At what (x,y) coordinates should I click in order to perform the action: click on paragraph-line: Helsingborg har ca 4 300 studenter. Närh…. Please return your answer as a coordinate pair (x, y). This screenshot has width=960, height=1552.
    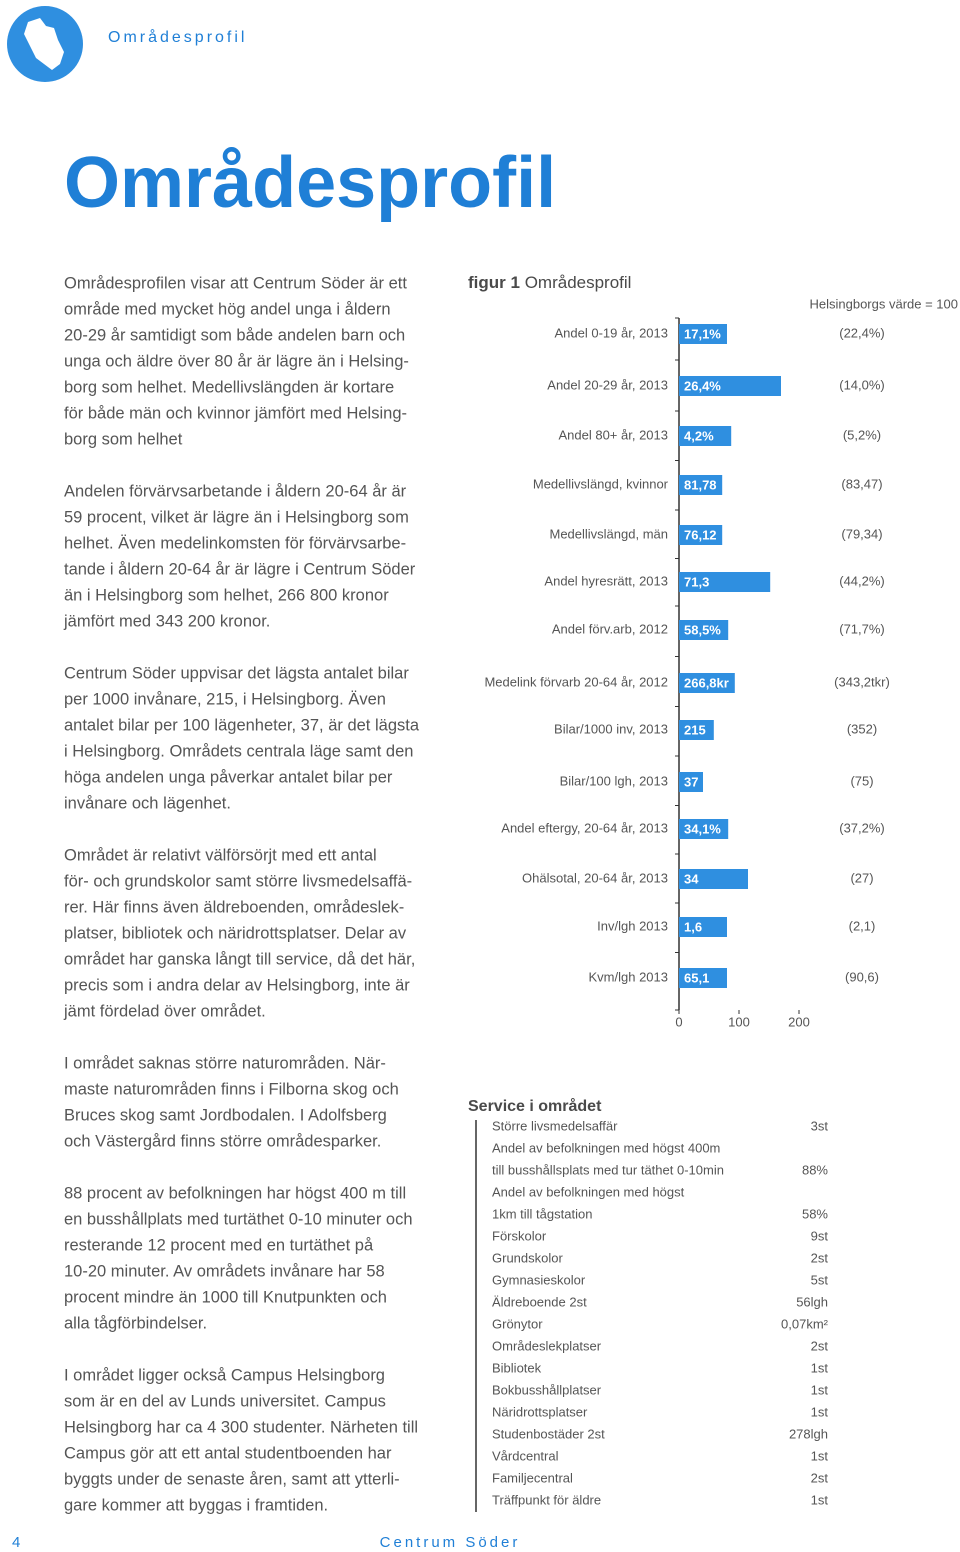
    Looking at the image, I should click on (241, 1427).